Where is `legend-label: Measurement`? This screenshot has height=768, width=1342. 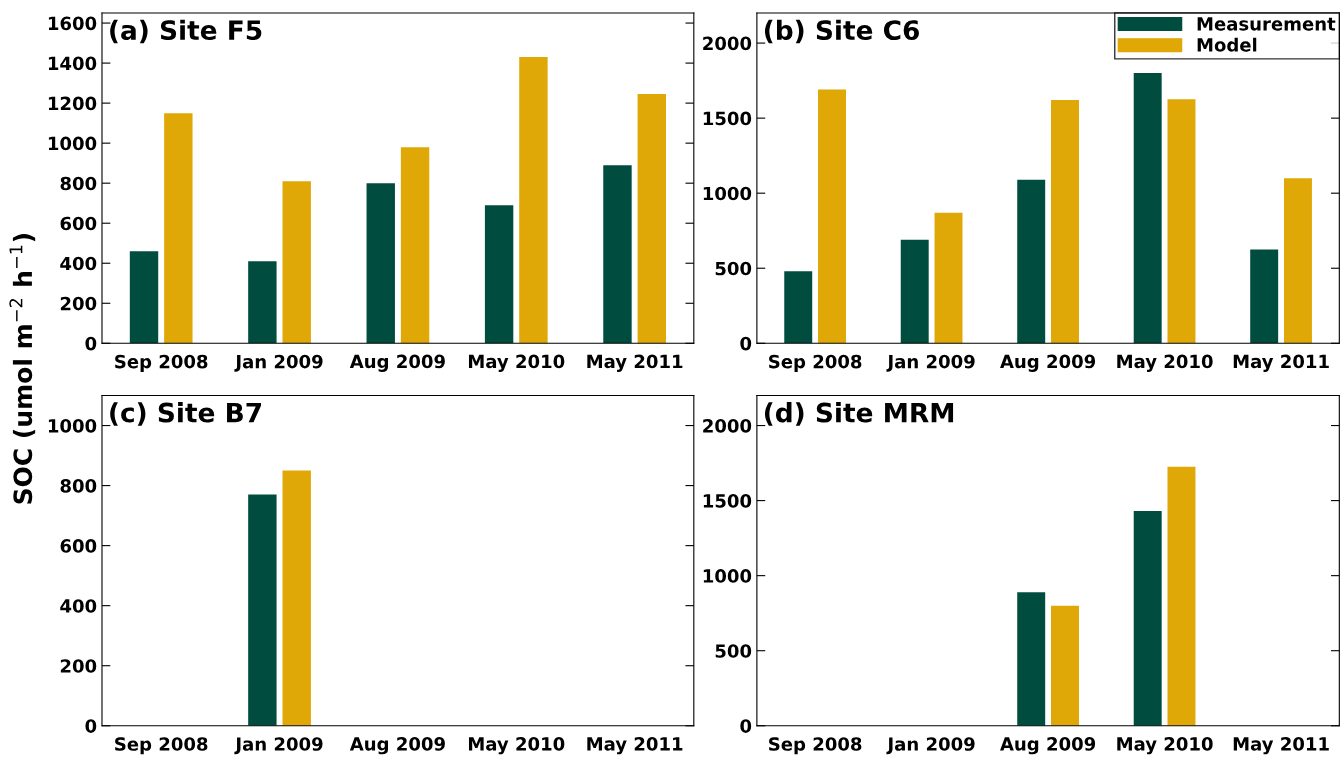 legend-label: Measurement is located at coordinates (1266, 24).